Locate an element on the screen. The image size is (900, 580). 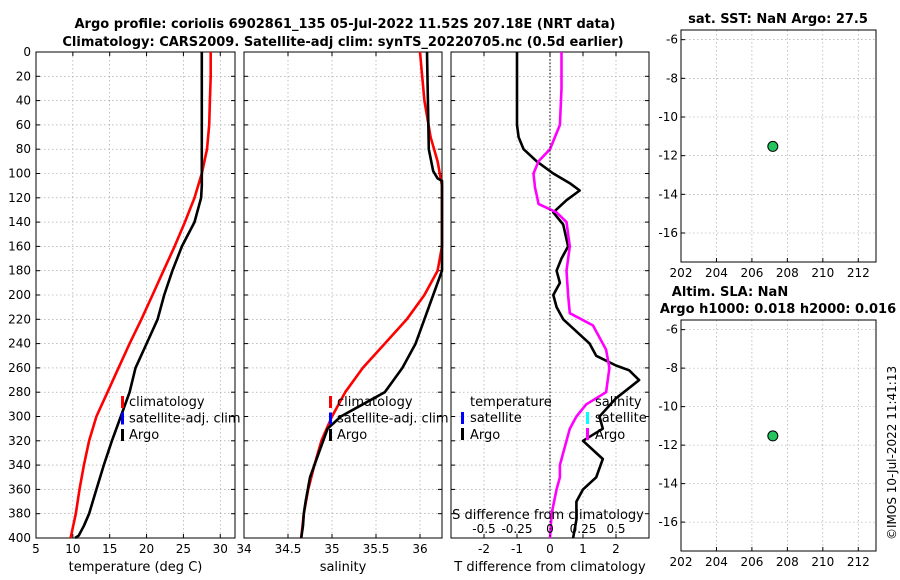
legend-swatch-s-satellite is located at coordinates (587, 418).